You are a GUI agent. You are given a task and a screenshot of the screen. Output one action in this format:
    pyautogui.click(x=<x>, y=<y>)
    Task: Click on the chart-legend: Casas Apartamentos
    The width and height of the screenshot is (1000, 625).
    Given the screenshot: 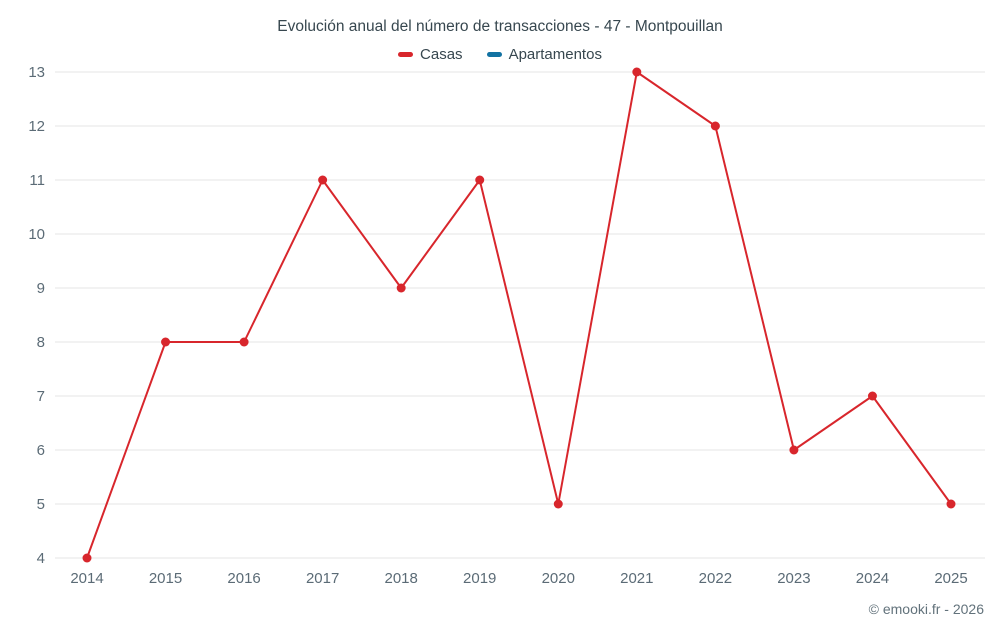 What is the action you would take?
    pyautogui.click(x=500, y=54)
    